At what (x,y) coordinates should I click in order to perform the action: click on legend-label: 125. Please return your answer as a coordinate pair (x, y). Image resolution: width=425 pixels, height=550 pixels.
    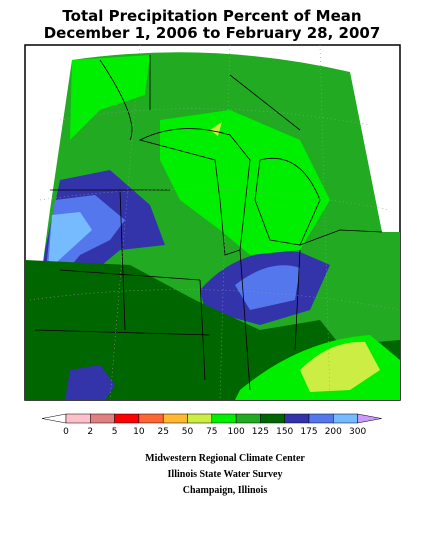
    Looking at the image, I should click on (260, 432).